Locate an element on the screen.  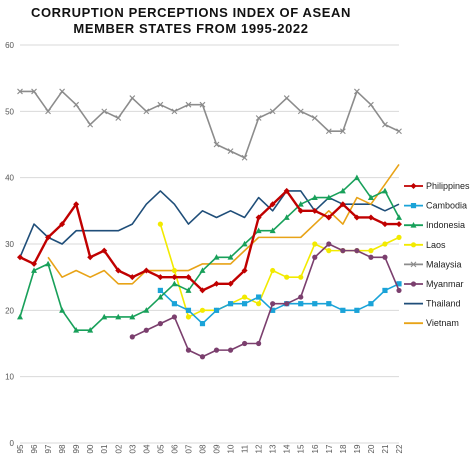
x-tick-label: 16 is located at coordinates (315, 448).